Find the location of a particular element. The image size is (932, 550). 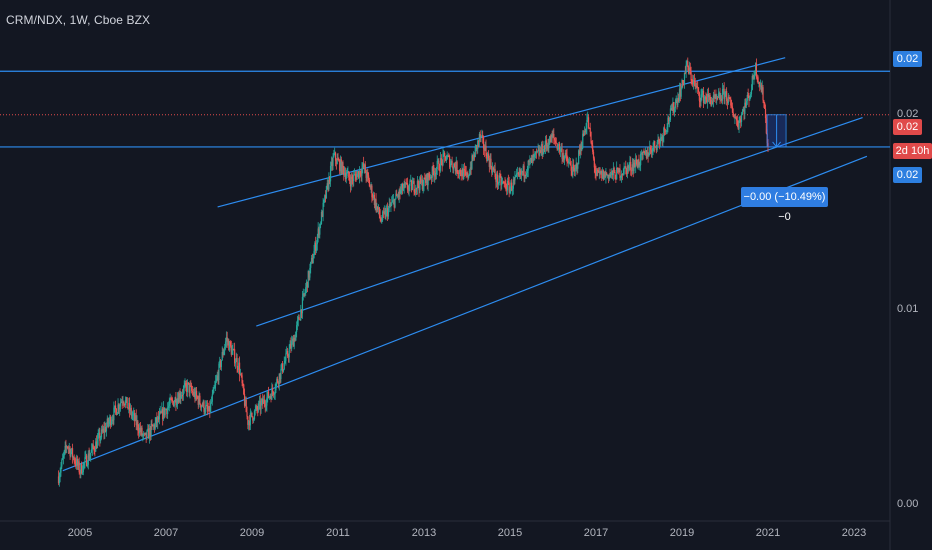

symbol-title: CRM/NDX, 1W, Cboe BZX is located at coordinates (78, 20).